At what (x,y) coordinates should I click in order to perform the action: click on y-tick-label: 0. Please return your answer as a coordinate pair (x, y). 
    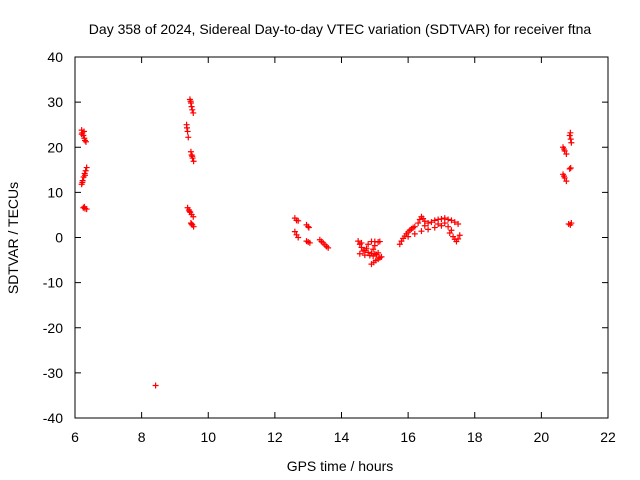
    Looking at the image, I should click on (59, 238).